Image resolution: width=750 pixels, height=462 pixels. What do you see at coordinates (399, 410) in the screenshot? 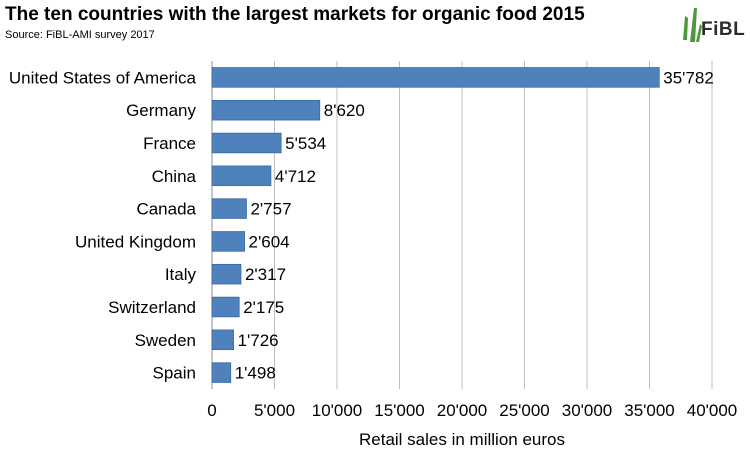
I see `x-tick-label: 15'000` at bounding box center [399, 410].